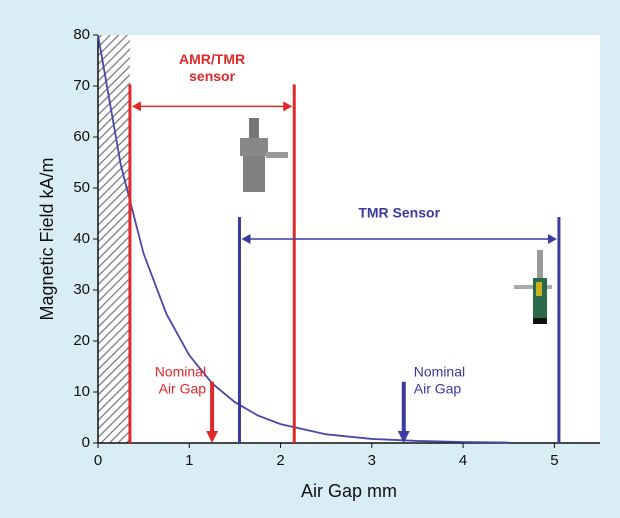  I want to click on x-tick-label: 5, so click(554, 460).